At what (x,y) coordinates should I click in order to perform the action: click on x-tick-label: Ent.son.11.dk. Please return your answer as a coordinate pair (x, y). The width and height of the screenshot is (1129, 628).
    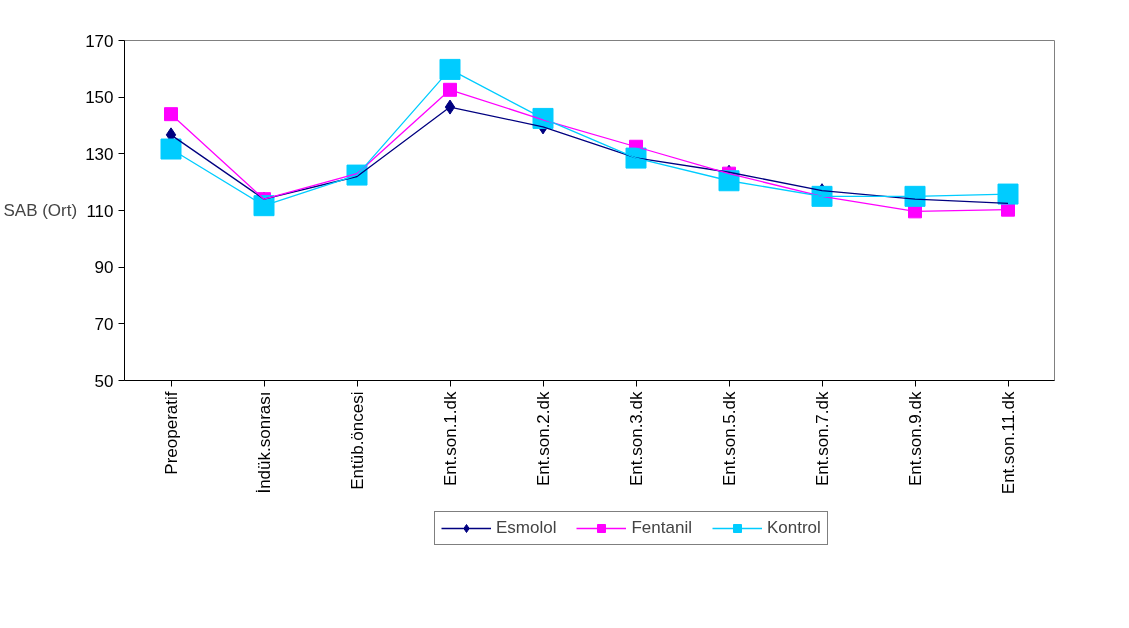
    Looking at the image, I should click on (1008, 443).